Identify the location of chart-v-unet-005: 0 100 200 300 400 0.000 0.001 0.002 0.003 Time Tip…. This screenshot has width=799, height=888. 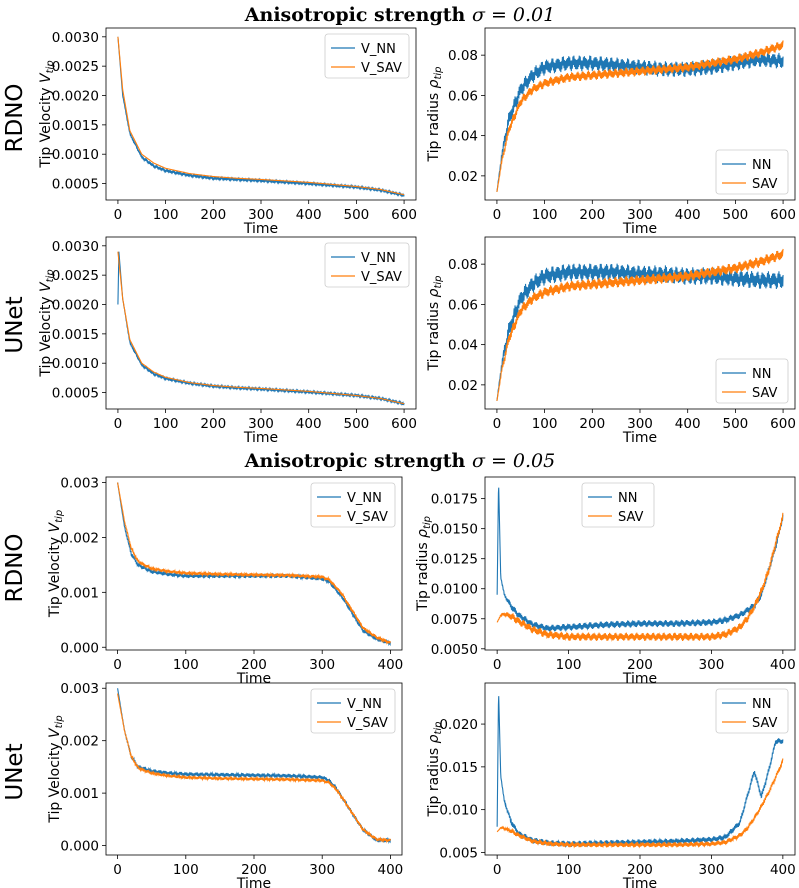
(225, 784).